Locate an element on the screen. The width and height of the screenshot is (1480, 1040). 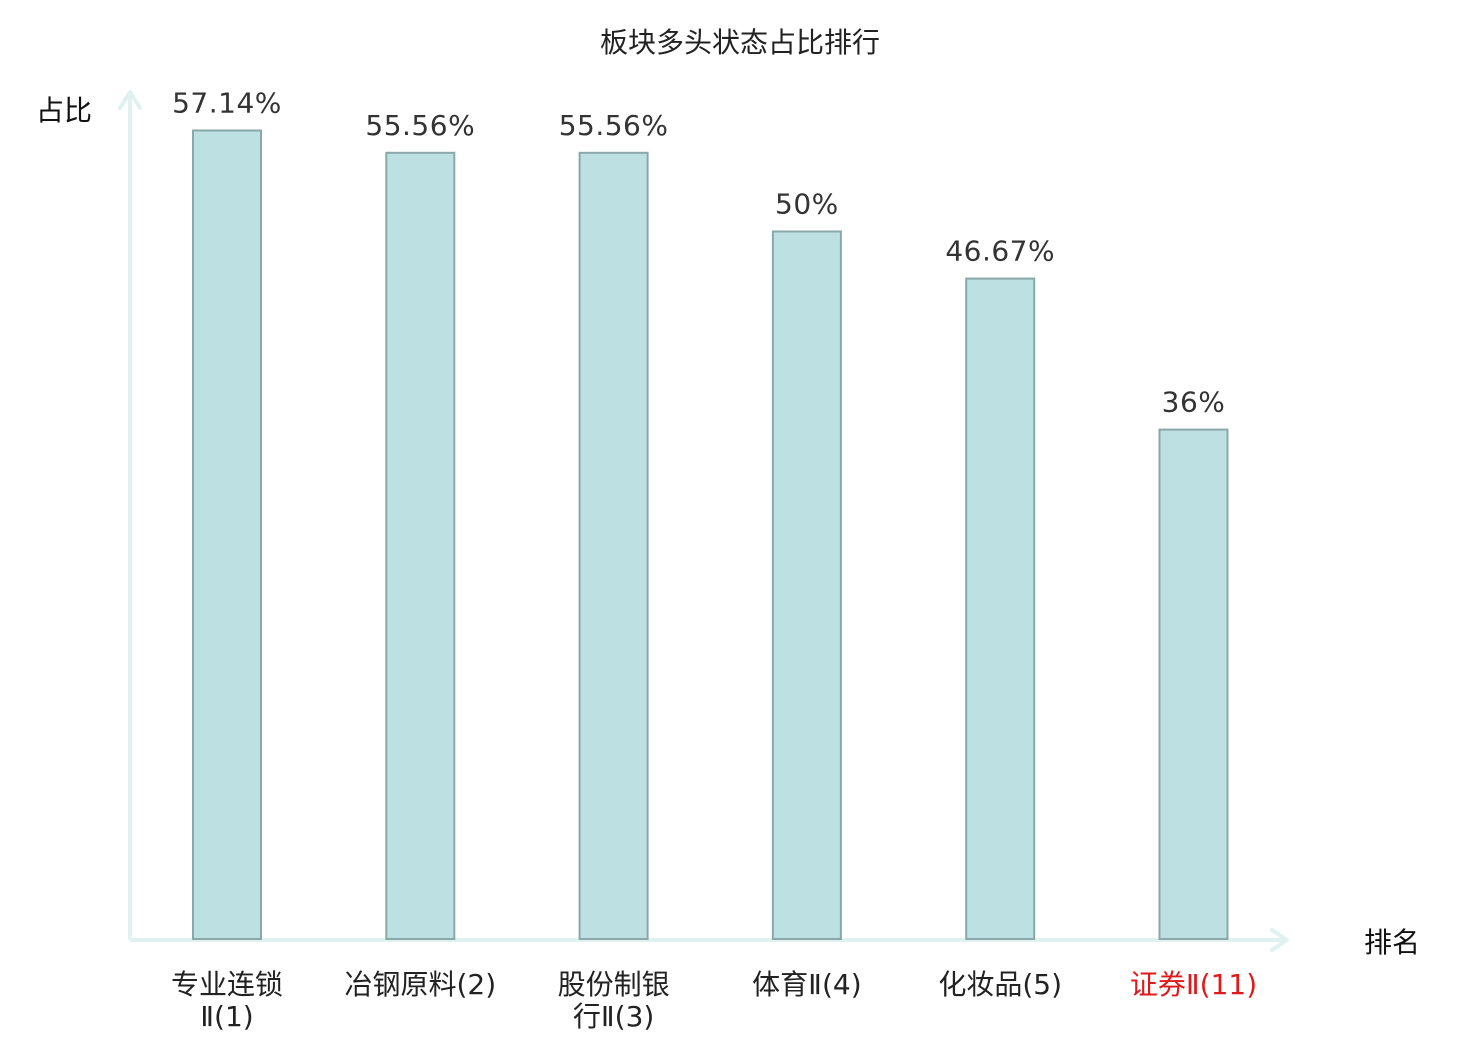
category-label-2-line-1: 冶钢原料(2) is located at coordinates (420, 984).